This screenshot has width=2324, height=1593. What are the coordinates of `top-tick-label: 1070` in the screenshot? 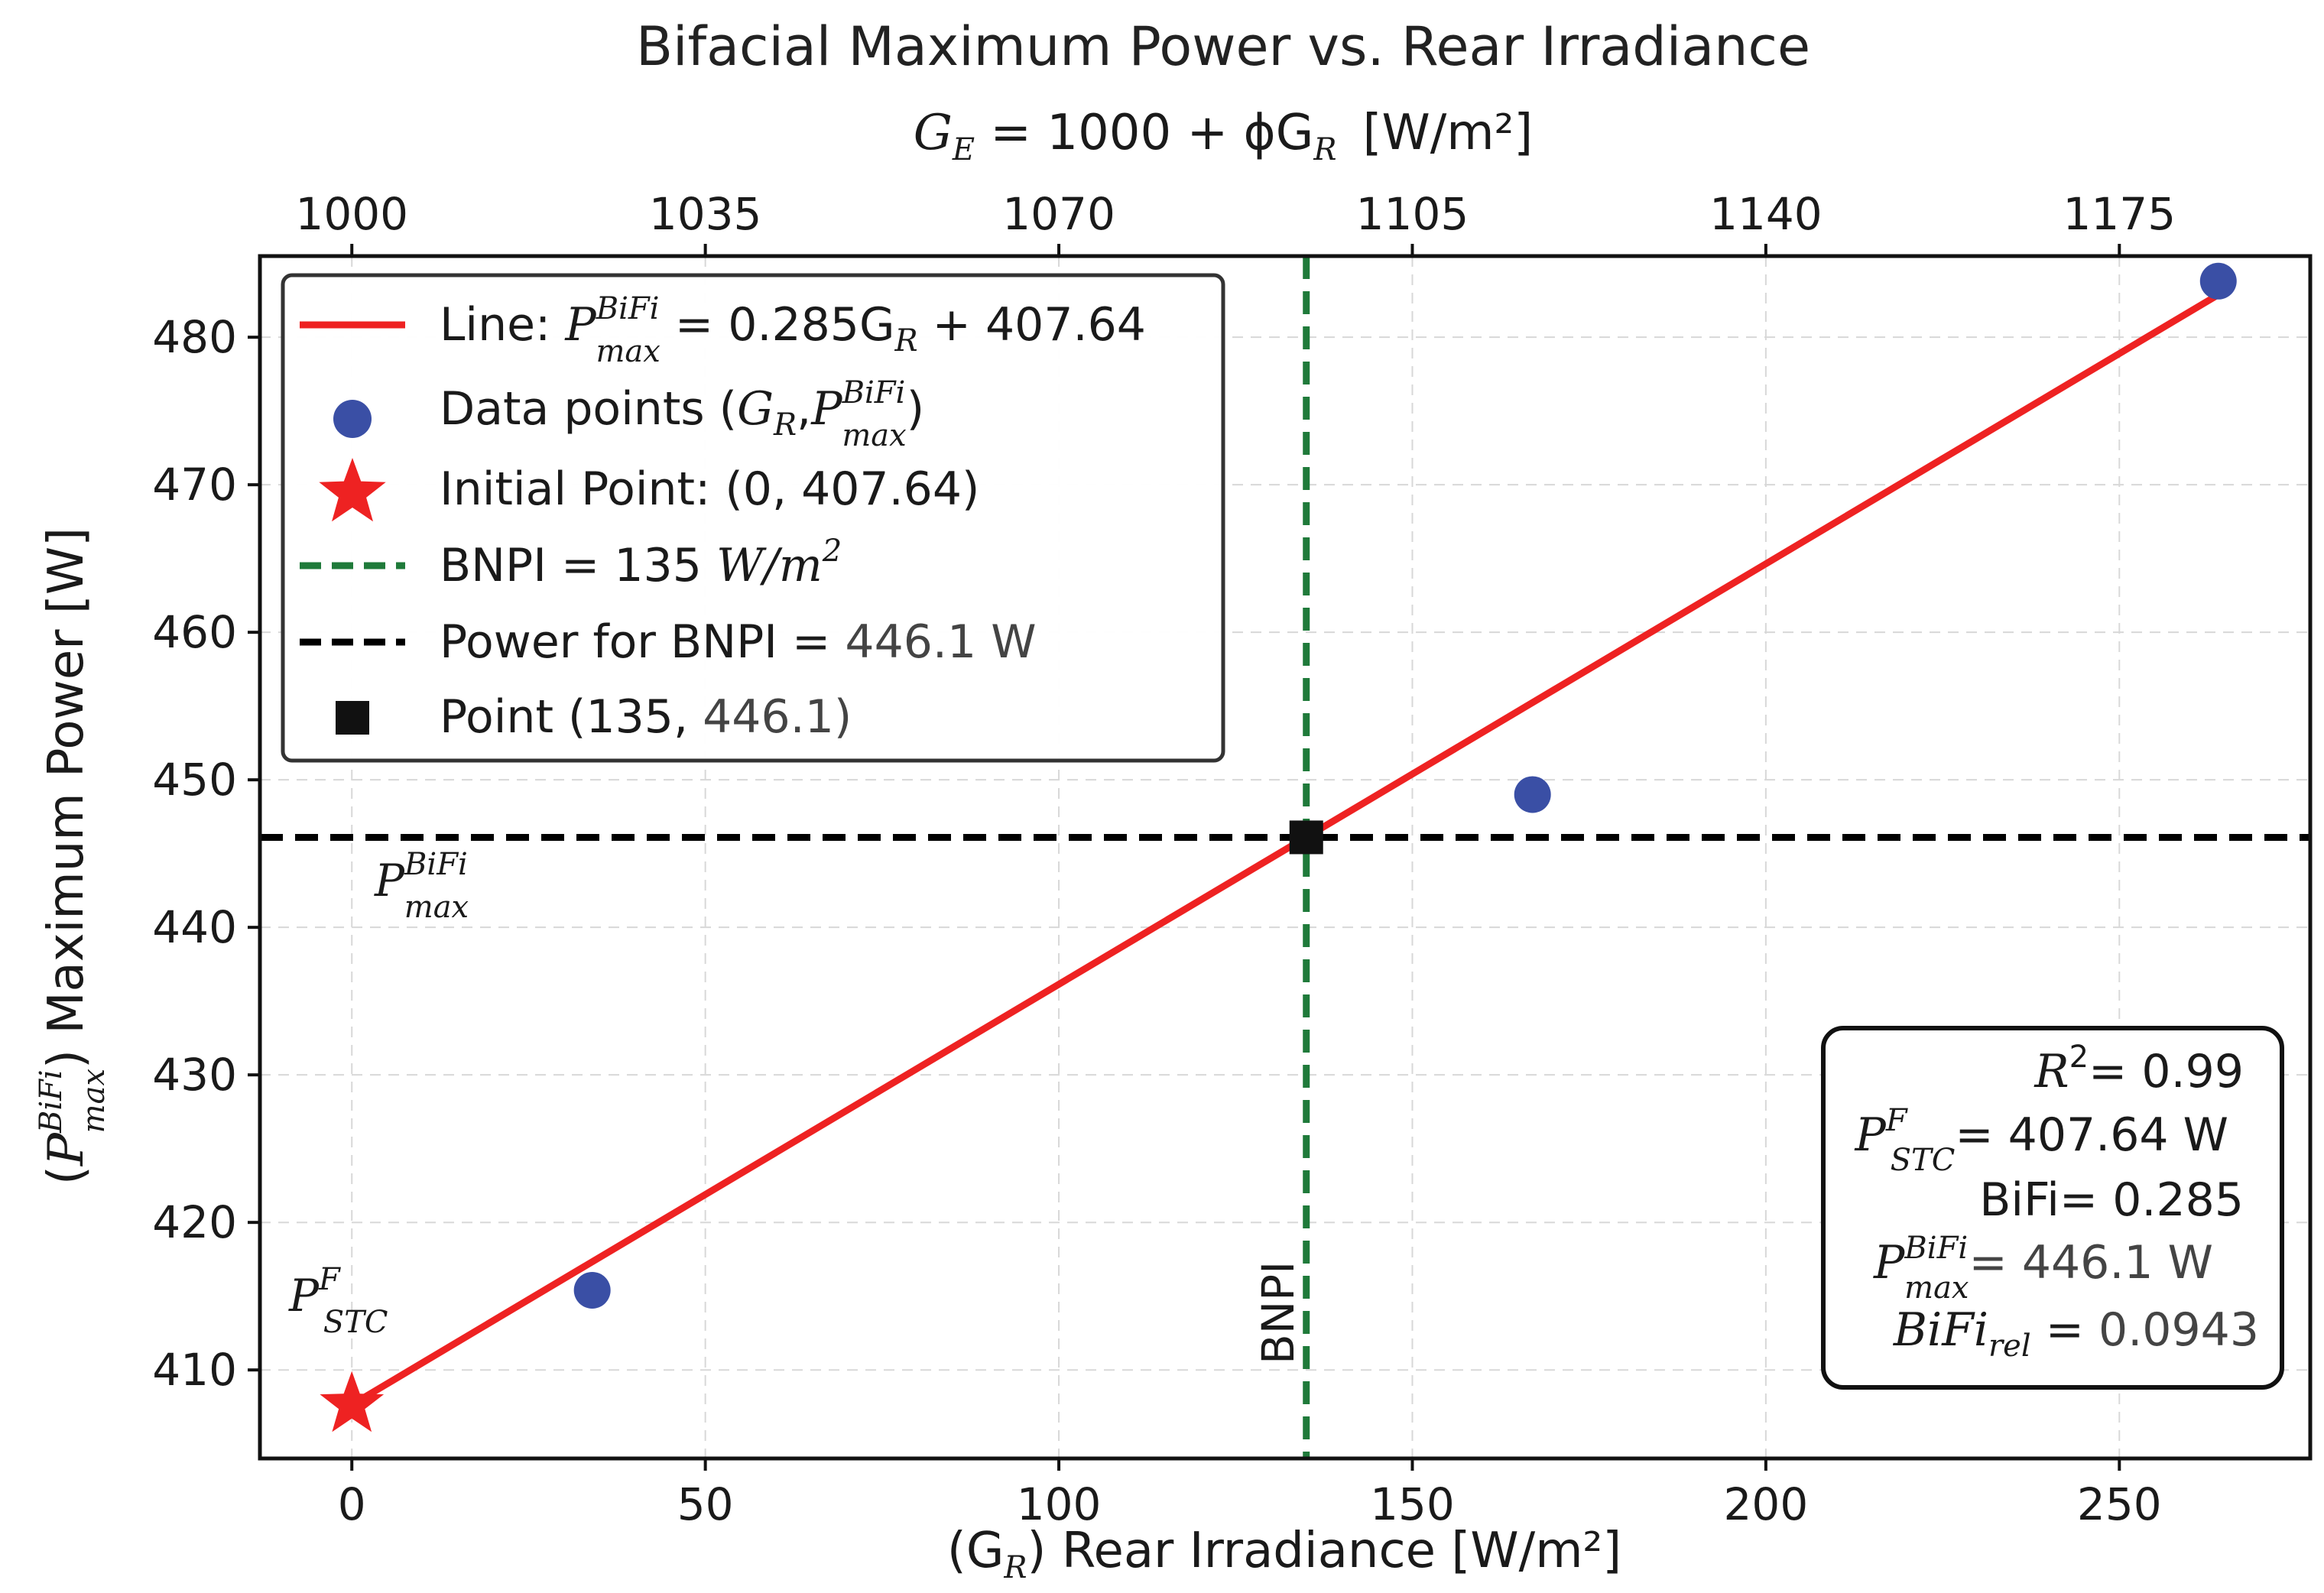 It's located at (1059, 214).